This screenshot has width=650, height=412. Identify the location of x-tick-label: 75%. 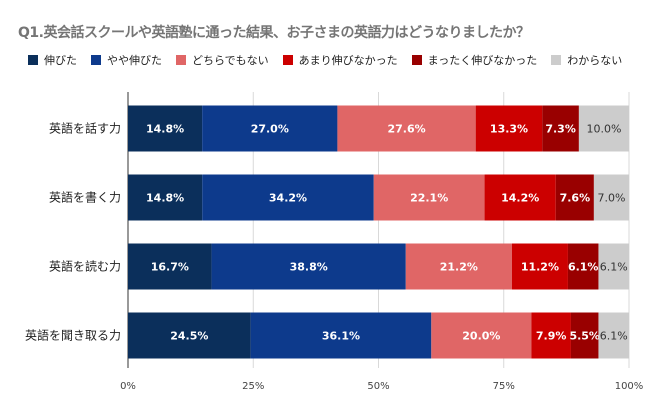
(504, 386).